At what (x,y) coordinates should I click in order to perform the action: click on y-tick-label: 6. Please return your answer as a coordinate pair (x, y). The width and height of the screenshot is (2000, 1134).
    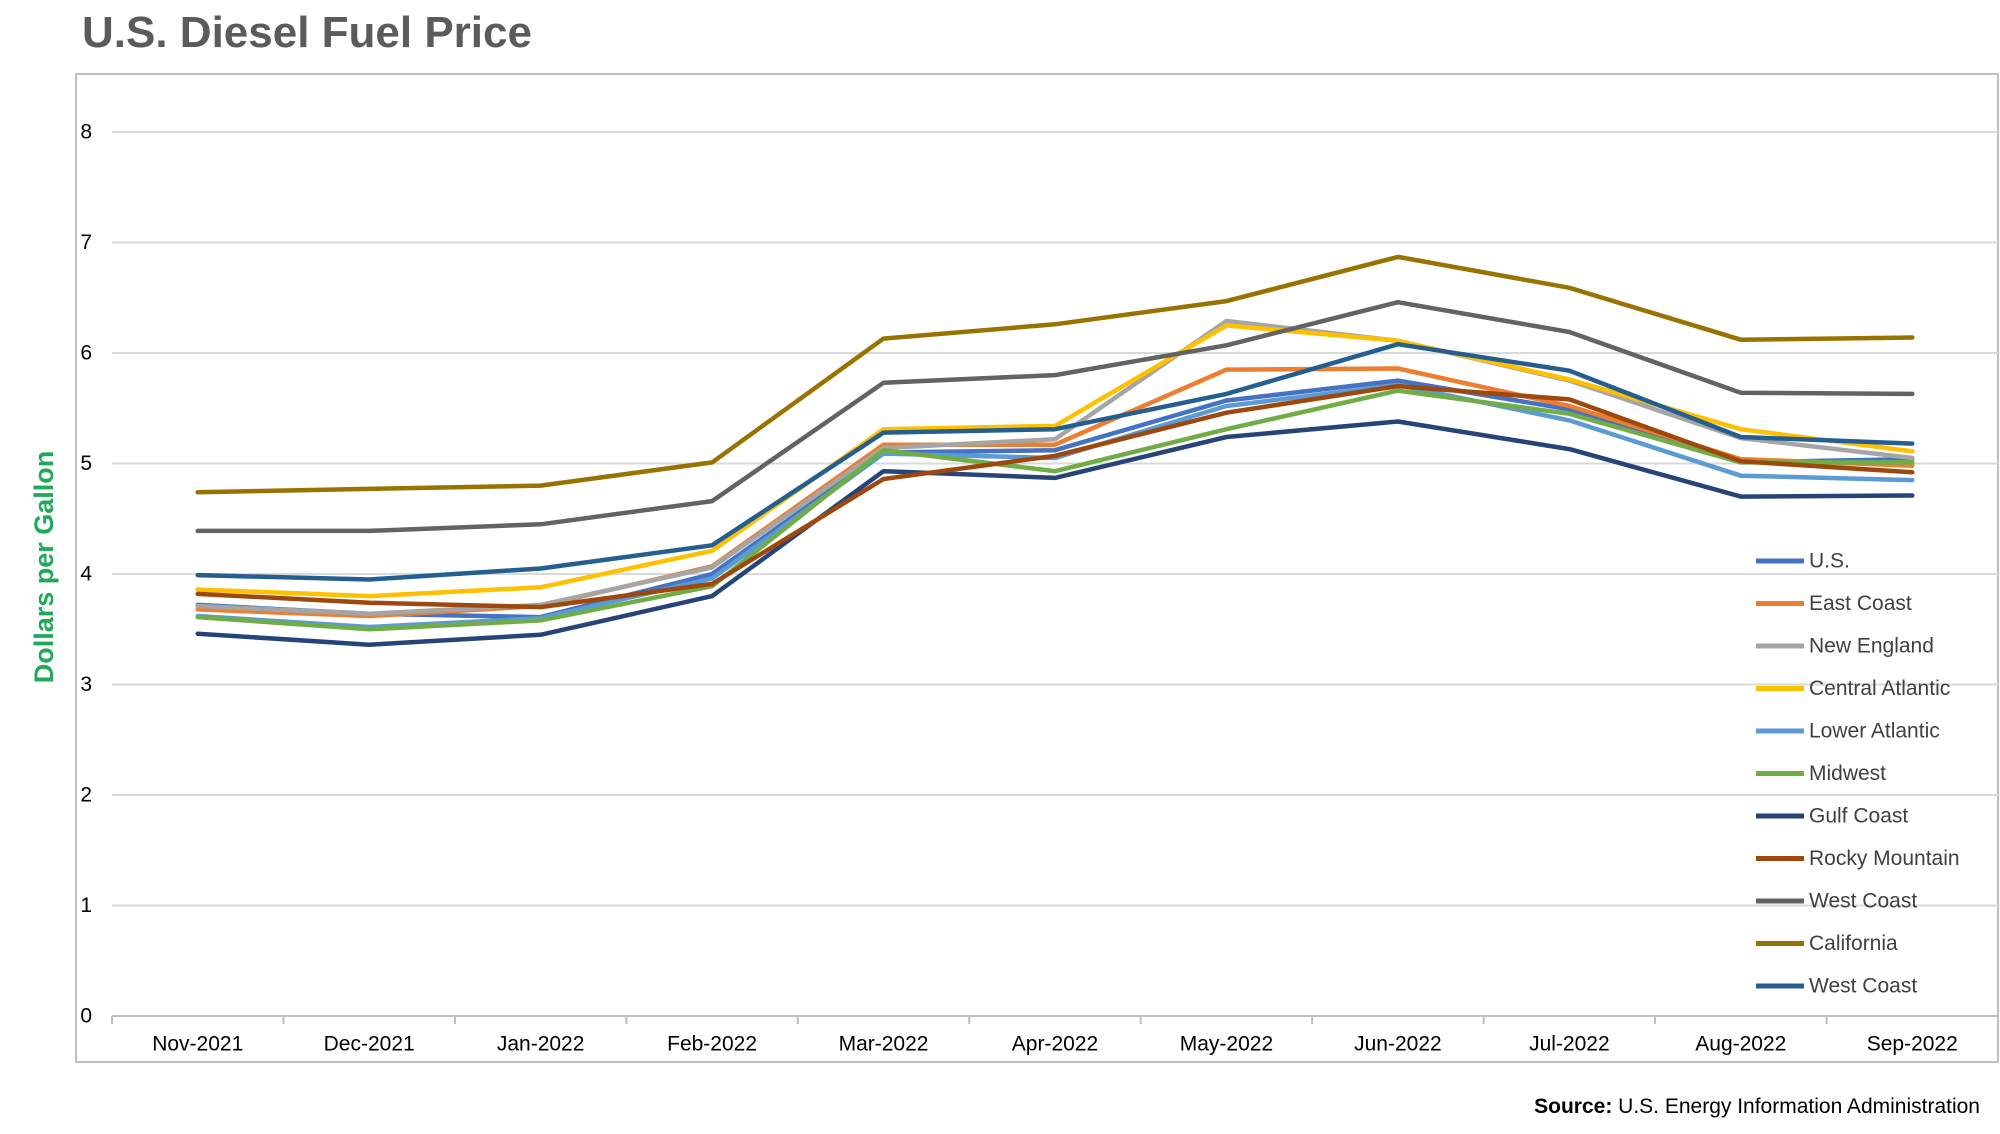
    Looking at the image, I should click on (86, 353).